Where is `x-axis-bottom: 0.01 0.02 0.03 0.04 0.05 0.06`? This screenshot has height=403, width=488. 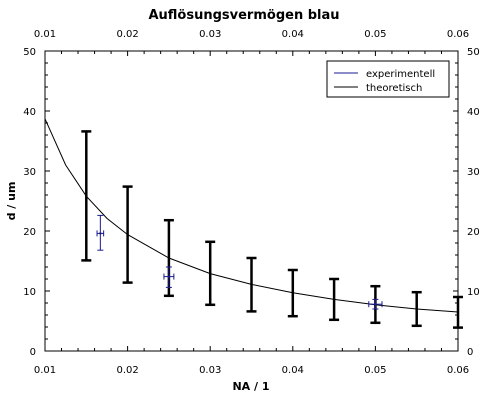 x-axis-bottom: 0.01 0.02 0.03 0.04 0.05 0.06 is located at coordinates (251, 361).